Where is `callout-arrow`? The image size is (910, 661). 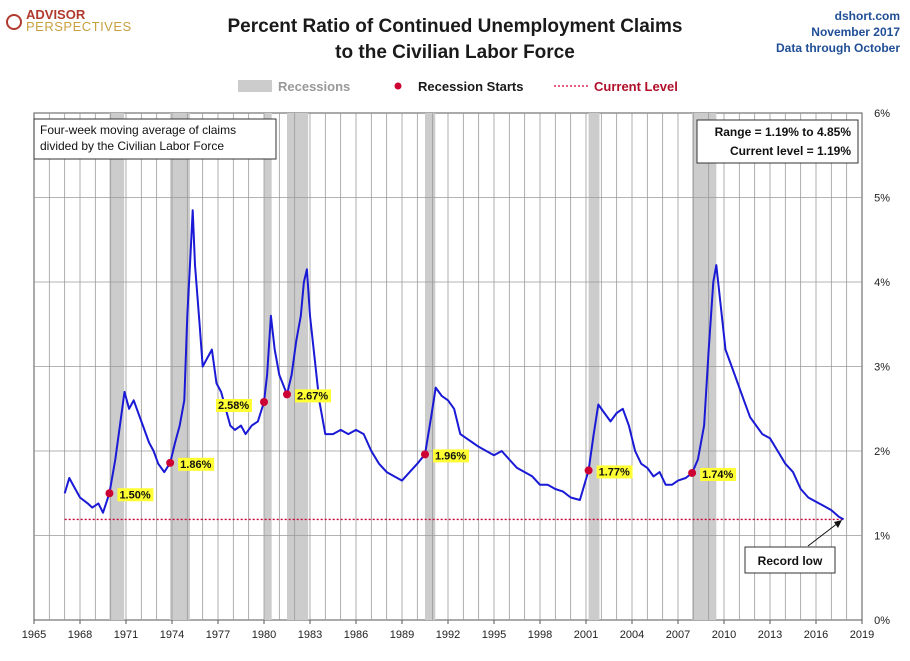
callout-arrow is located at coordinates (823, 534).